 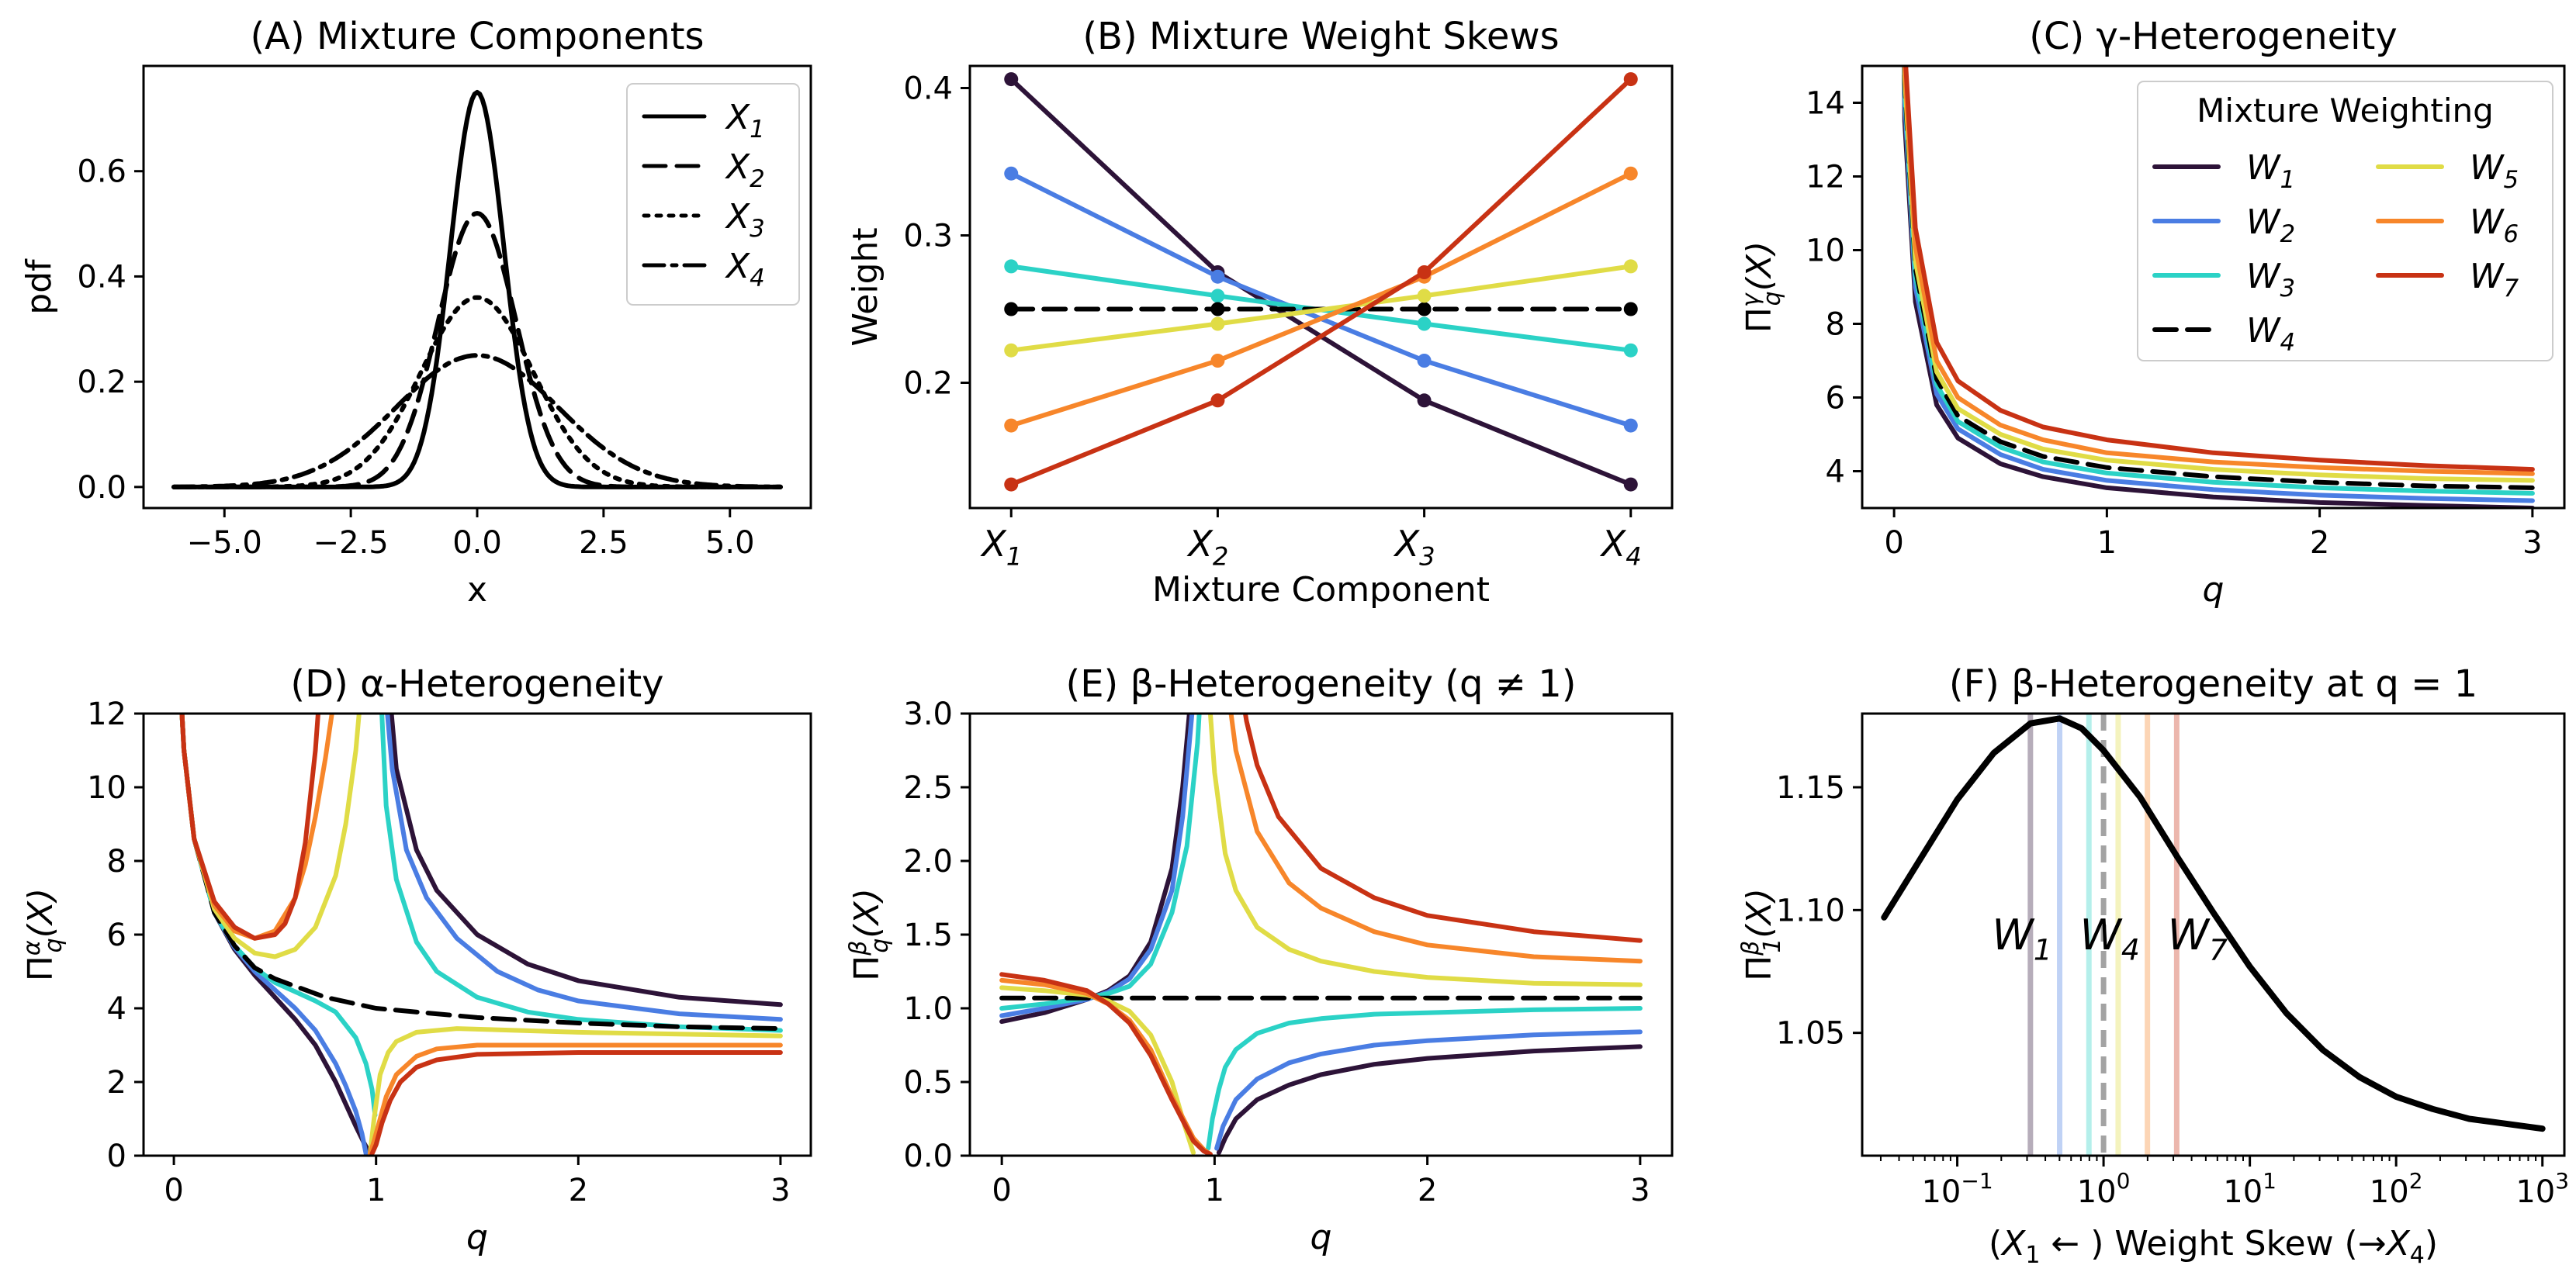 I want to click on x-tick-label: −2.5, so click(x=351, y=543).